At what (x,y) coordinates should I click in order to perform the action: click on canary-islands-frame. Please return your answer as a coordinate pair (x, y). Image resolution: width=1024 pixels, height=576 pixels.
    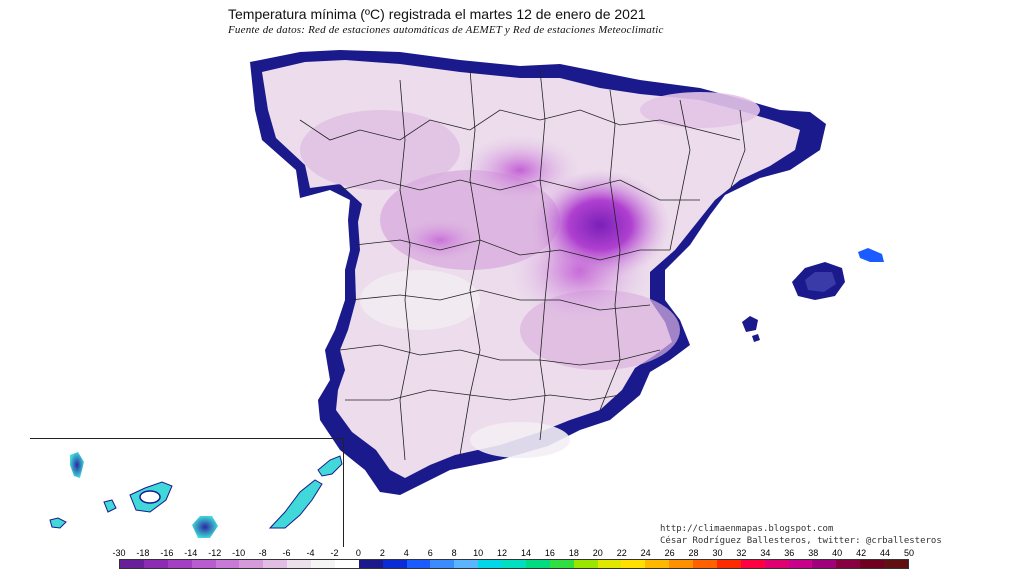
    Looking at the image, I should click on (187, 492).